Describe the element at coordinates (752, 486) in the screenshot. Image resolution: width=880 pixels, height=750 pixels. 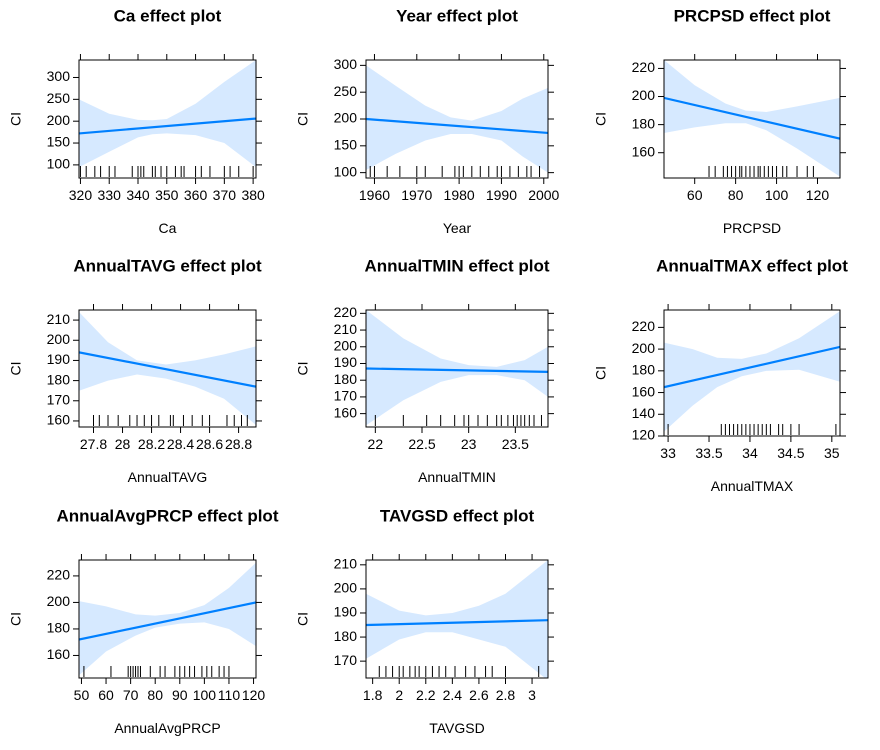
I see `x-axis-label: AnnualTMAX` at that location.